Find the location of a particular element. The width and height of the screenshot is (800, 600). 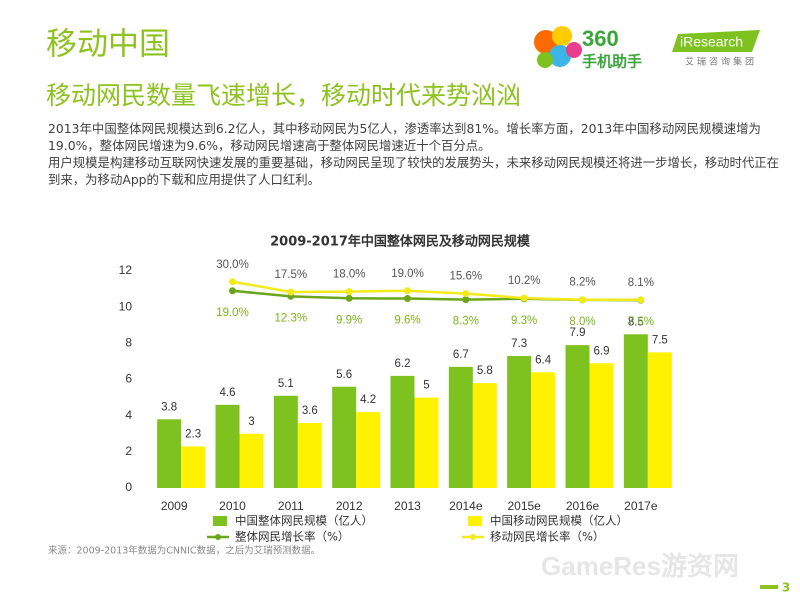

bar-value-label: 6.7 is located at coordinates (461, 355).